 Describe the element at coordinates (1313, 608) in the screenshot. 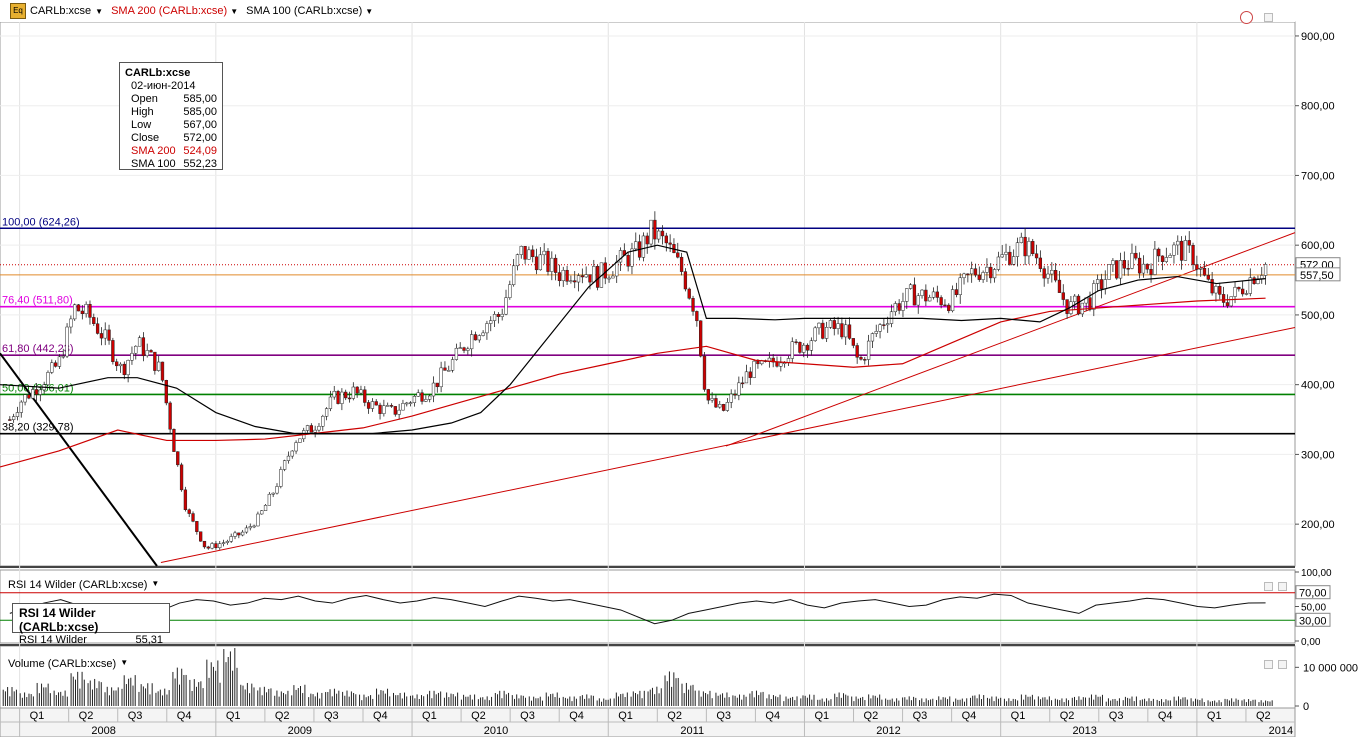

I see `rsi-tick-label: 50,00` at that location.